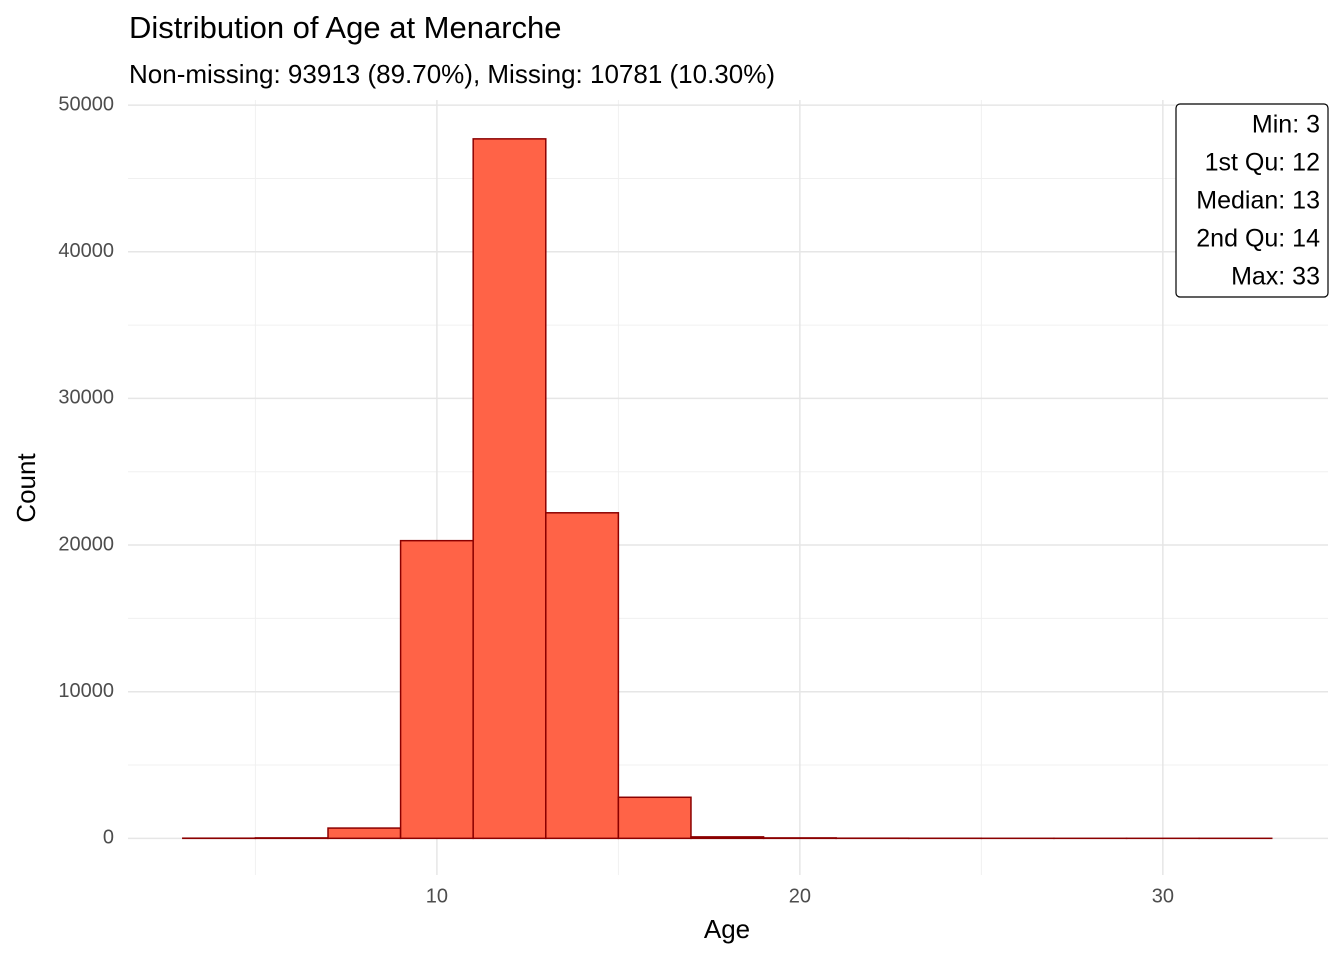  I want to click on y-tick-label: 20000, so click(86, 544).